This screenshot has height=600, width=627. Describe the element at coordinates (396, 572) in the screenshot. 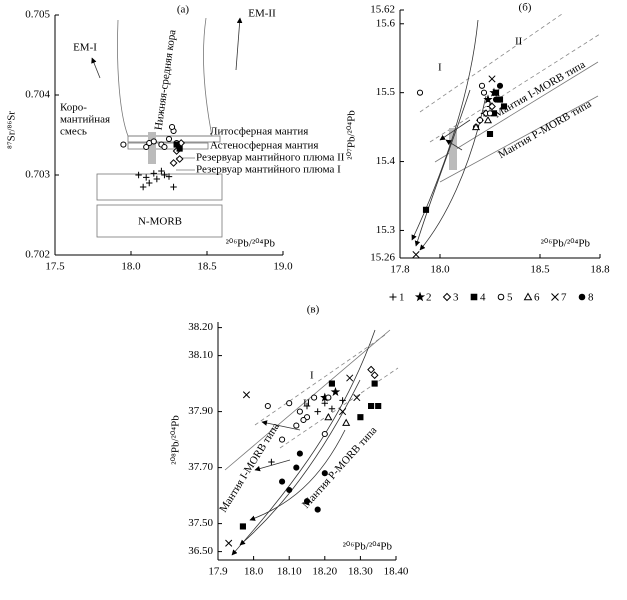

I see `x-tick-label: 18.40` at that location.